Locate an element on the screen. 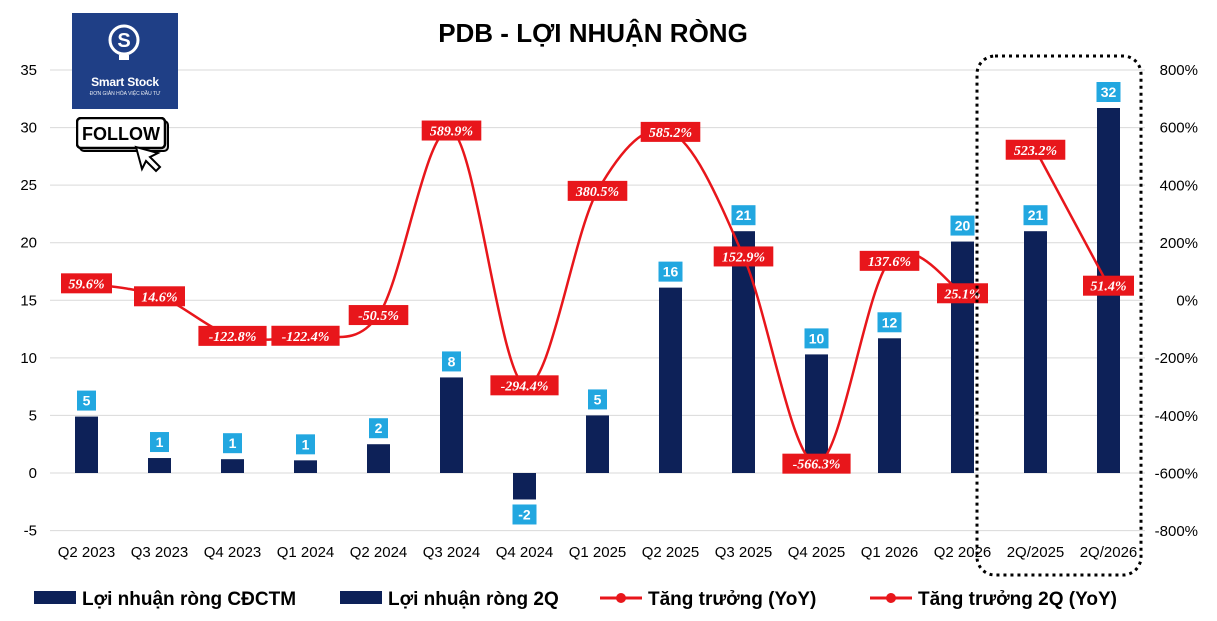 This screenshot has height=621, width=1217. y-right-tick-label: -600% is located at coordinates (1176, 473).